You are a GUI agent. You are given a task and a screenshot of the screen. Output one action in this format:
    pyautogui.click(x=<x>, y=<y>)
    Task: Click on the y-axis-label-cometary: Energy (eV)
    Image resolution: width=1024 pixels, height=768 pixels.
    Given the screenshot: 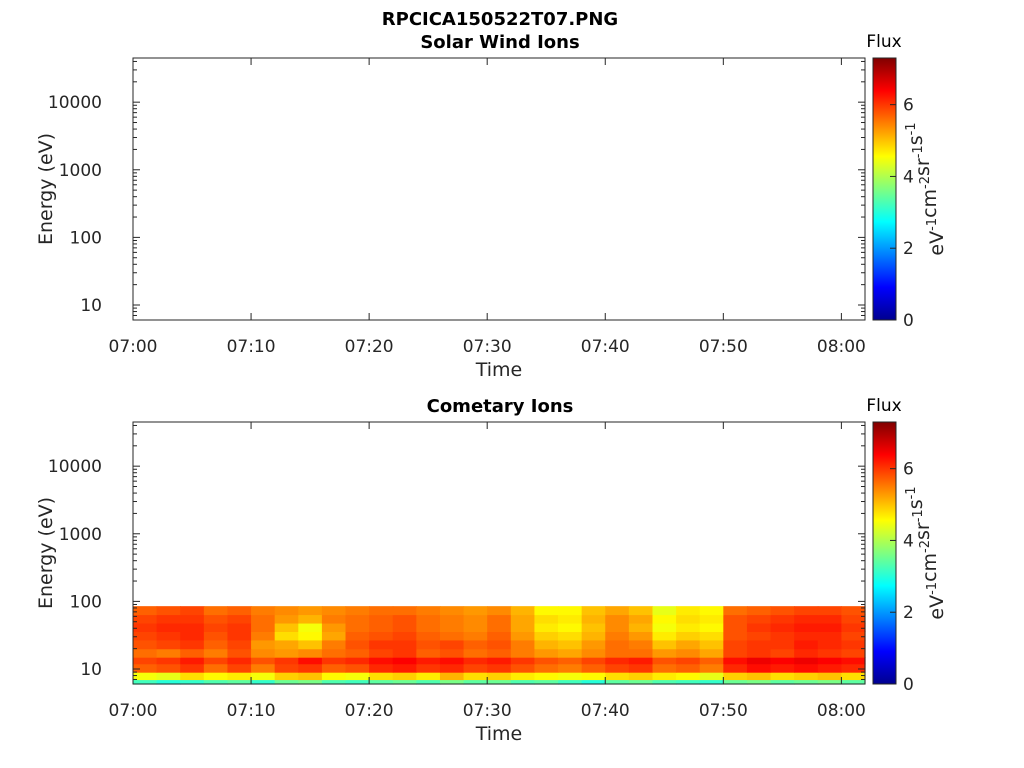 What is the action you would take?
    pyautogui.click(x=46, y=553)
    